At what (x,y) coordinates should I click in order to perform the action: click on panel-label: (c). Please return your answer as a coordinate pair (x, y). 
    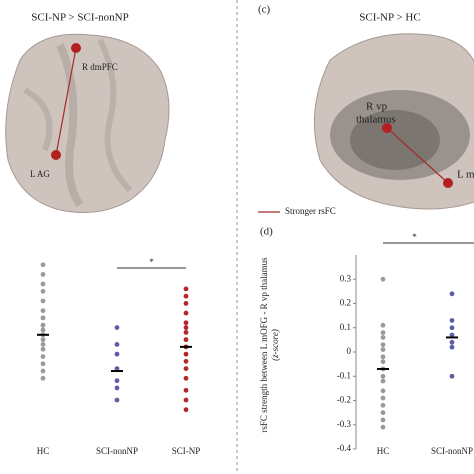
    Looking at the image, I should click on (264, 10).